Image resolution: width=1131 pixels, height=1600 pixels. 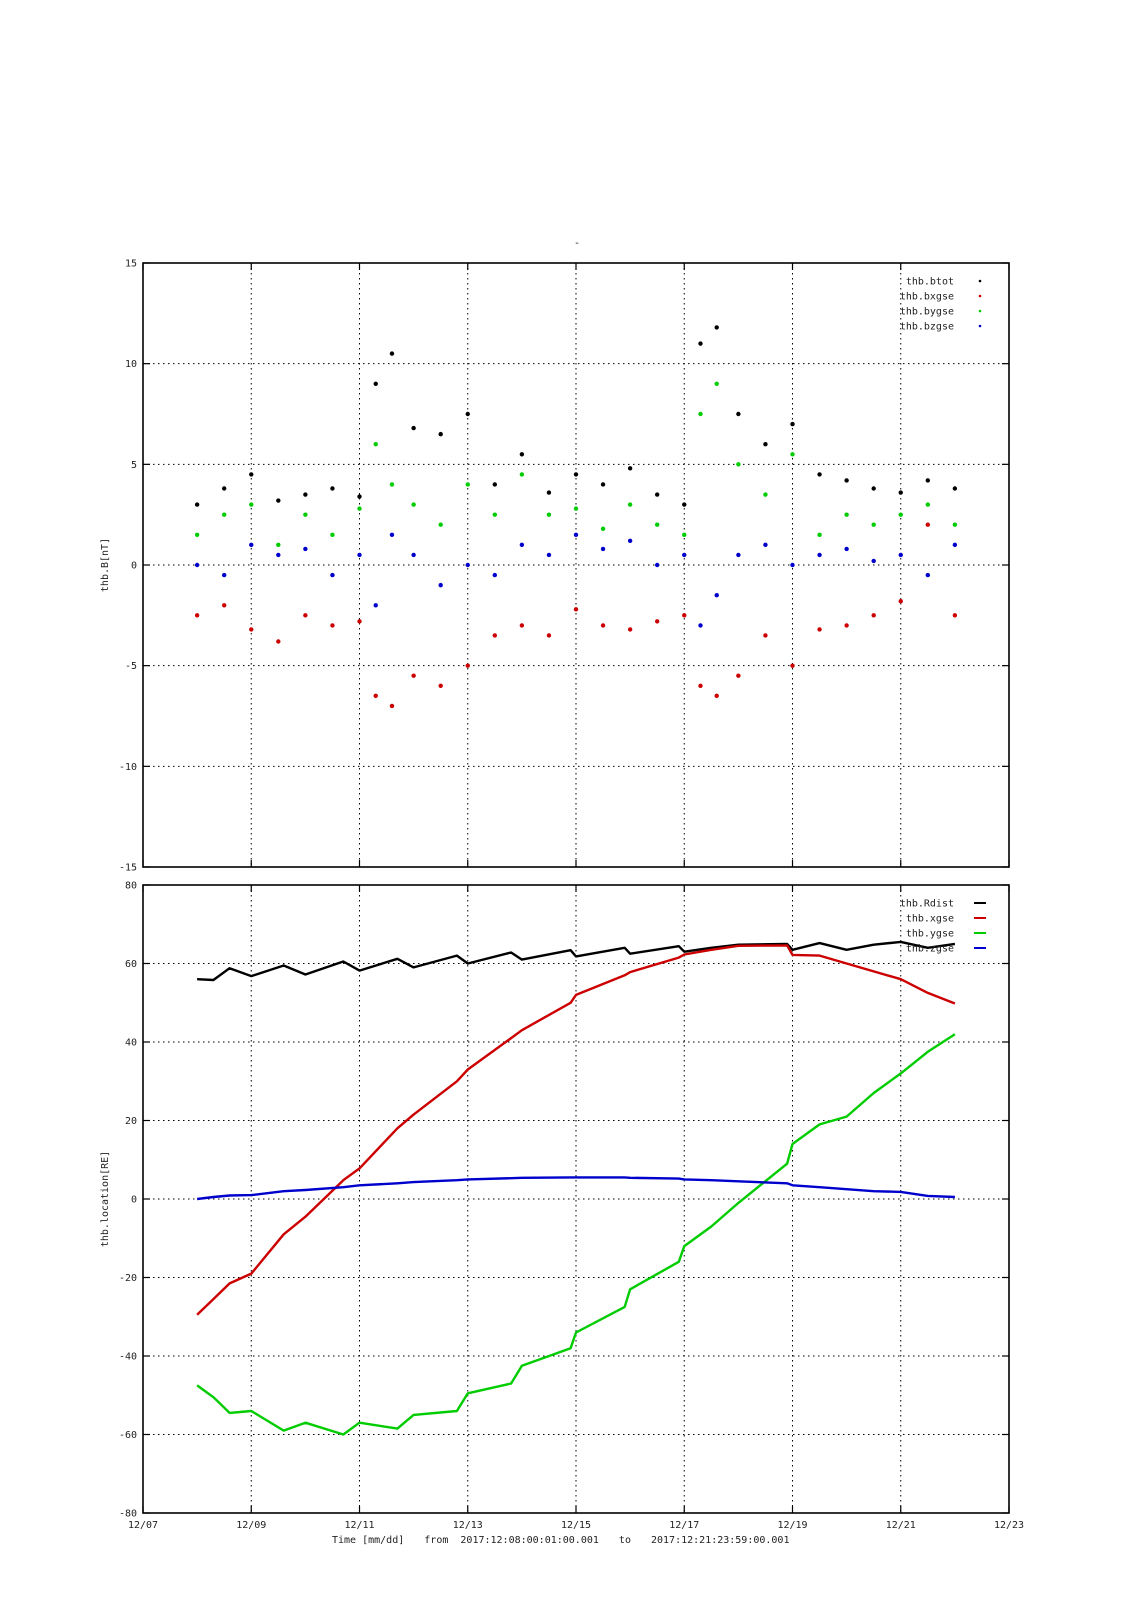 What do you see at coordinates (359, 1525) in the screenshot?
I see `x-tick-label: 12/11` at bounding box center [359, 1525].